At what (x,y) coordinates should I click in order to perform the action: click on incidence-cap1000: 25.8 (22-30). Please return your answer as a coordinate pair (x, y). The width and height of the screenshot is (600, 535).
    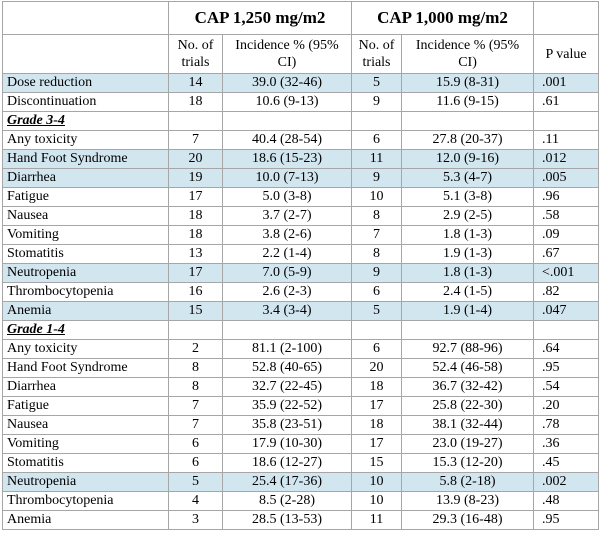
    Looking at the image, I should click on (468, 406).